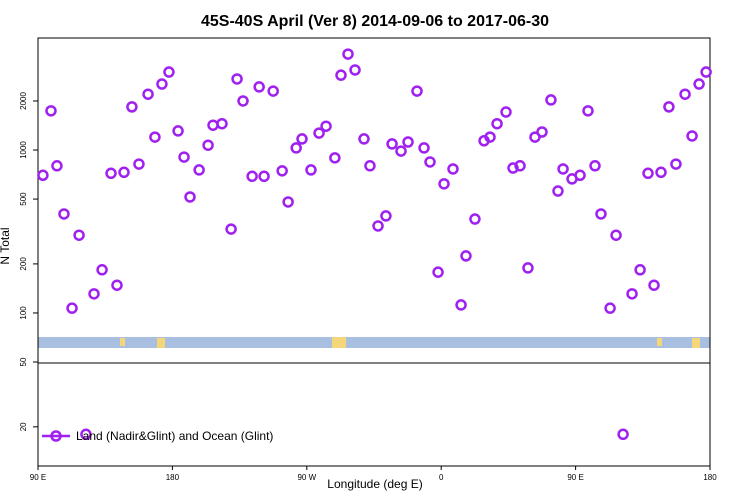 The height and width of the screenshot is (500, 750). What do you see at coordinates (6, 245) in the screenshot?
I see `y-axis-label: N Total` at bounding box center [6, 245].